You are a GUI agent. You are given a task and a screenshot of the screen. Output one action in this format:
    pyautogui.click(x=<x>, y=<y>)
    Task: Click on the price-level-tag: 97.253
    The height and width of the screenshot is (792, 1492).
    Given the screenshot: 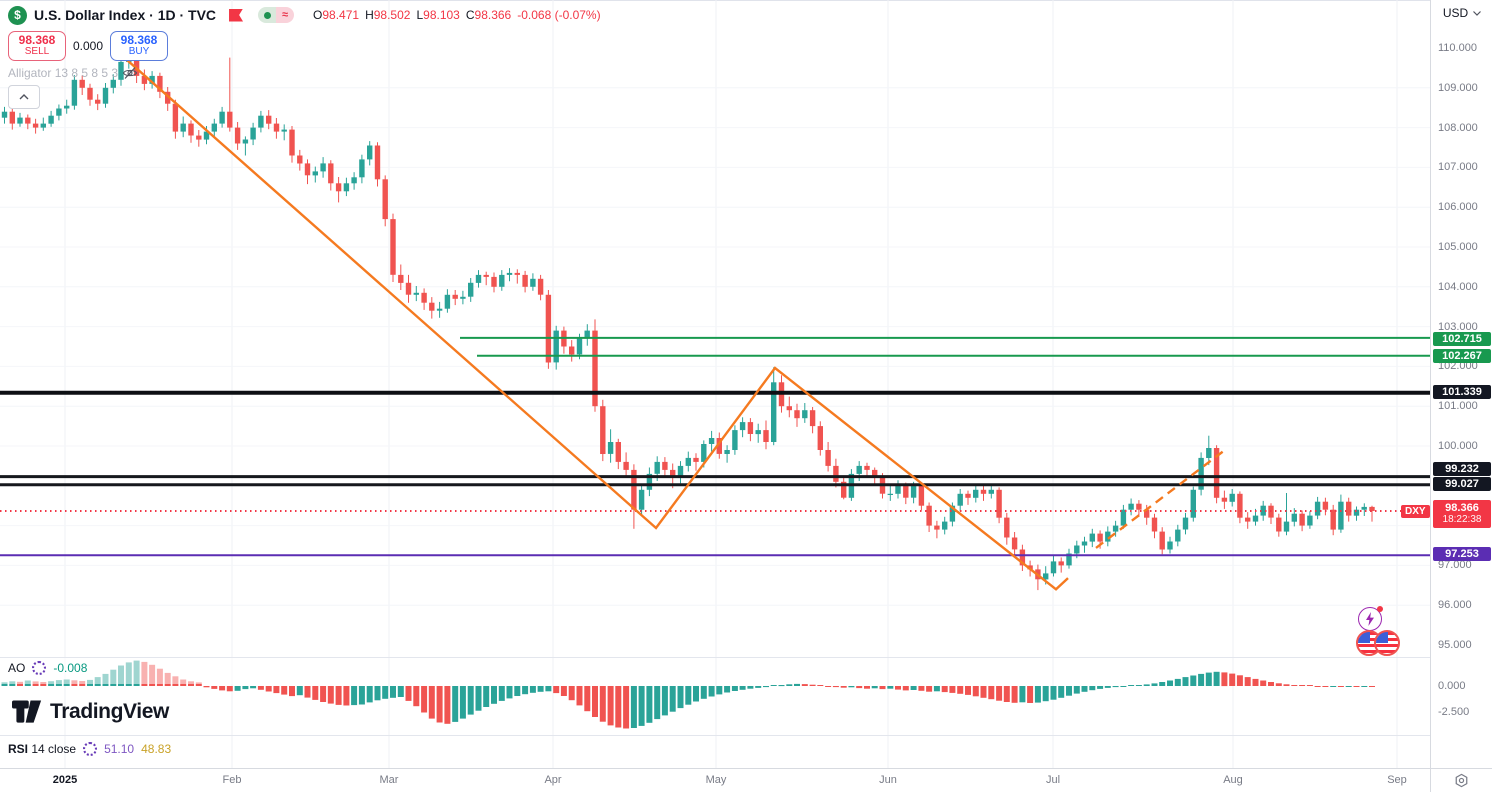 What is the action you would take?
    pyautogui.click(x=1462, y=554)
    